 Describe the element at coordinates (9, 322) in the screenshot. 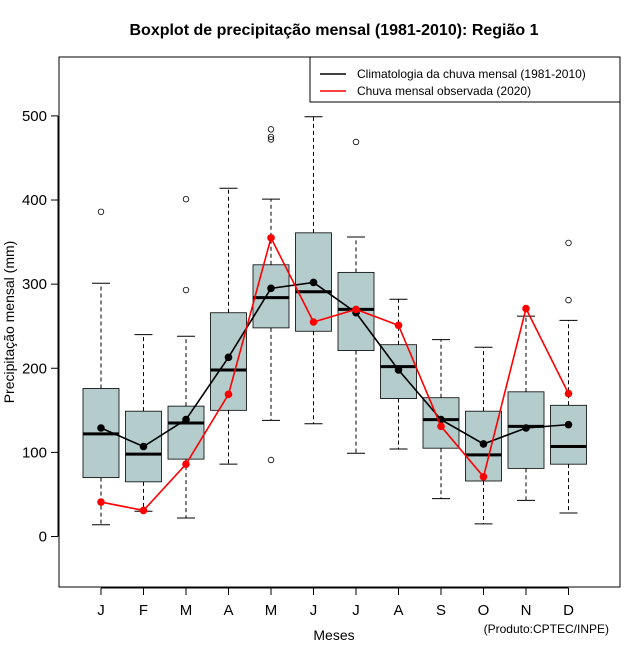

I see `y-axis-label: Precipitação mensal (mm)` at that location.